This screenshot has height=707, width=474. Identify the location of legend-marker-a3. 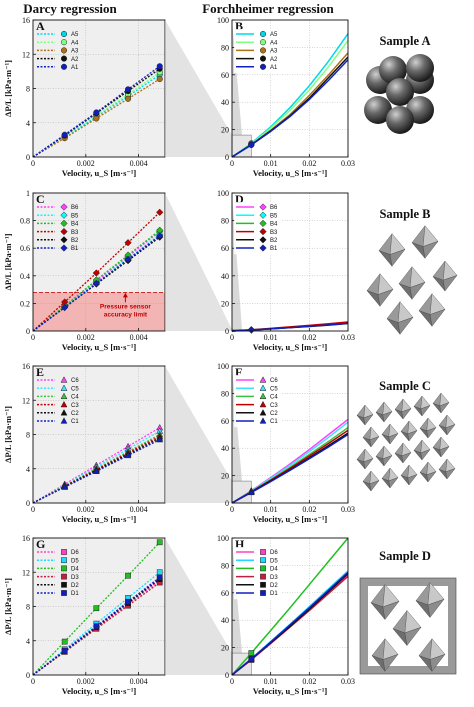
(64, 50).